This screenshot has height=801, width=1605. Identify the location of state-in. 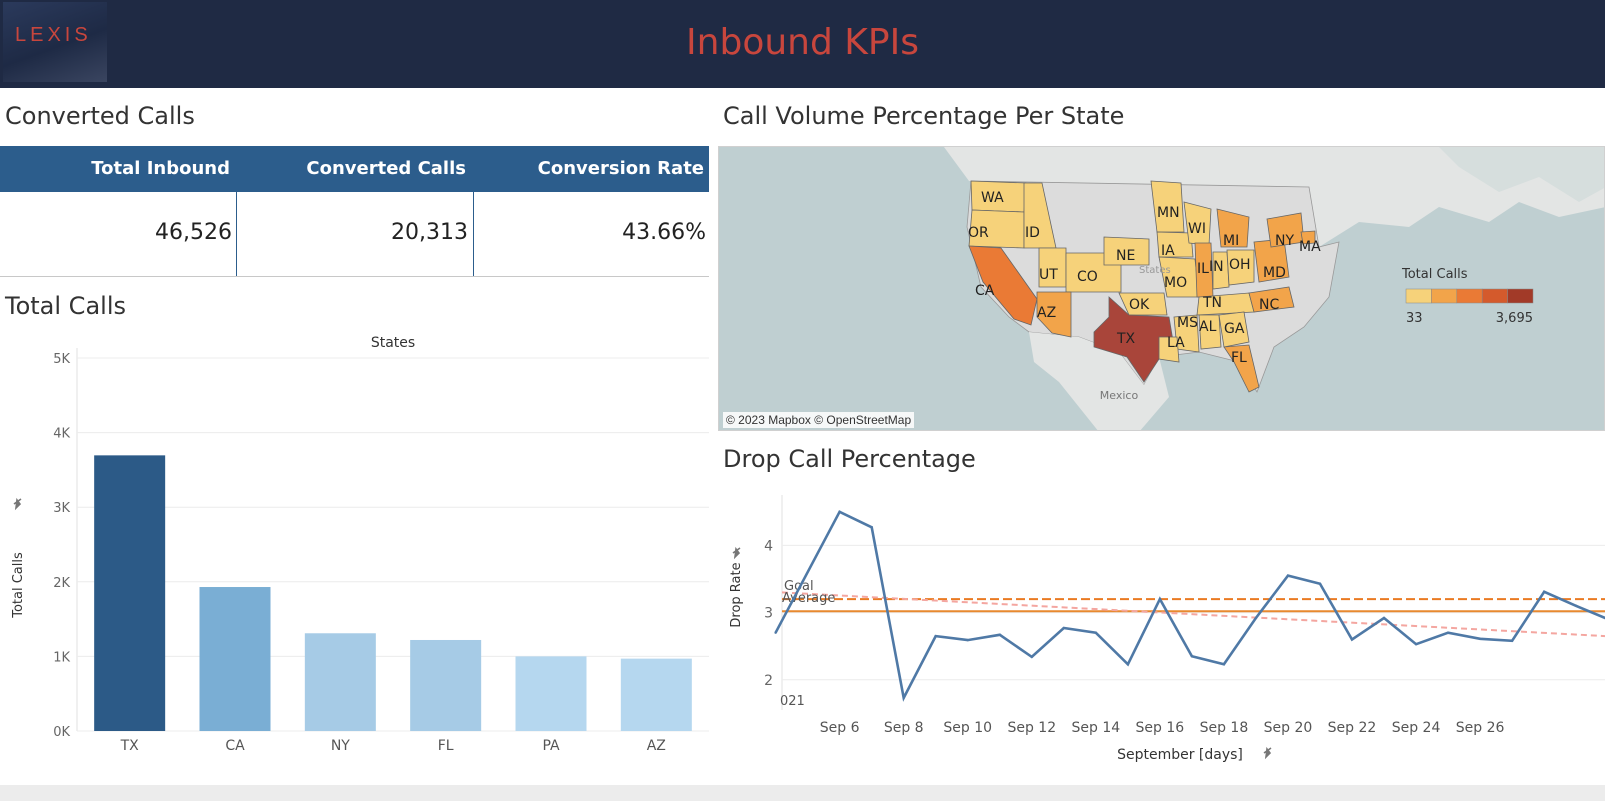
(1221, 270).